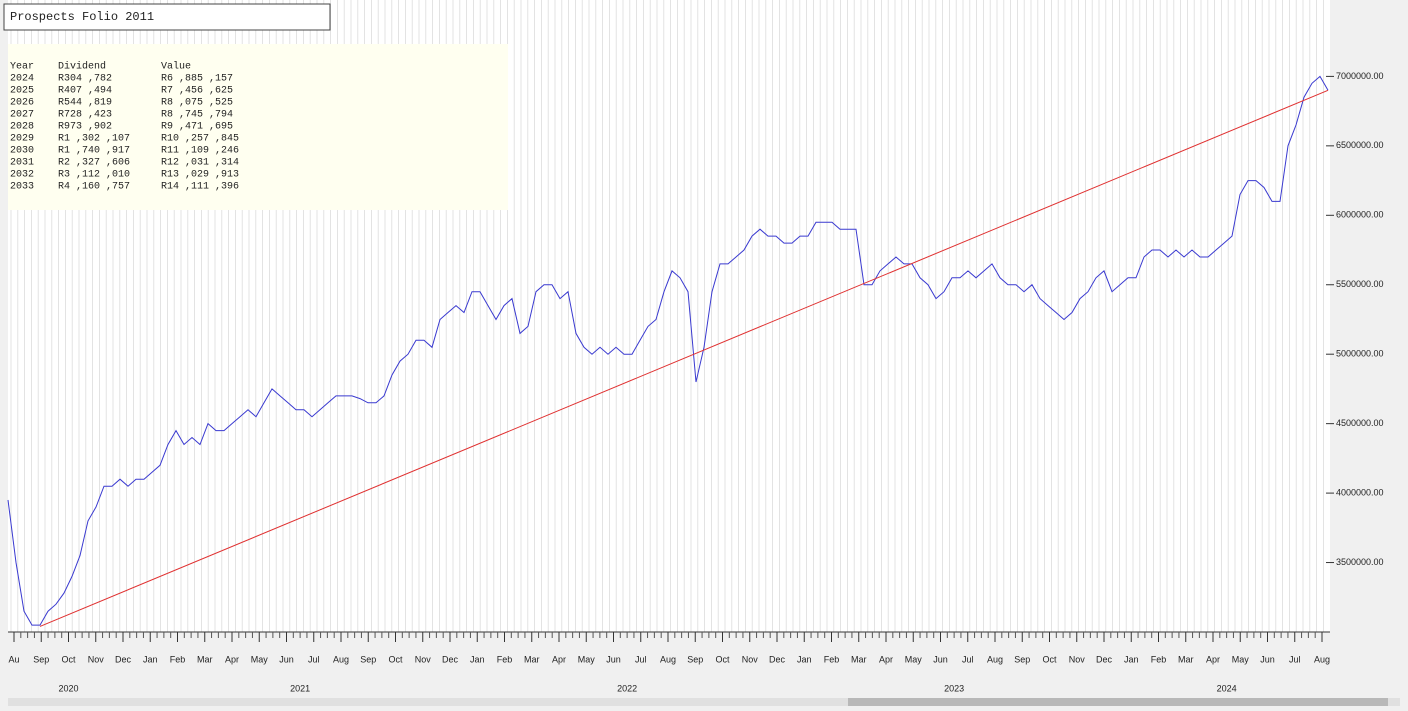 This screenshot has height=711, width=1408. What do you see at coordinates (1360, 354) in the screenshot?
I see `y-tick-label: 5000000.00` at bounding box center [1360, 354].